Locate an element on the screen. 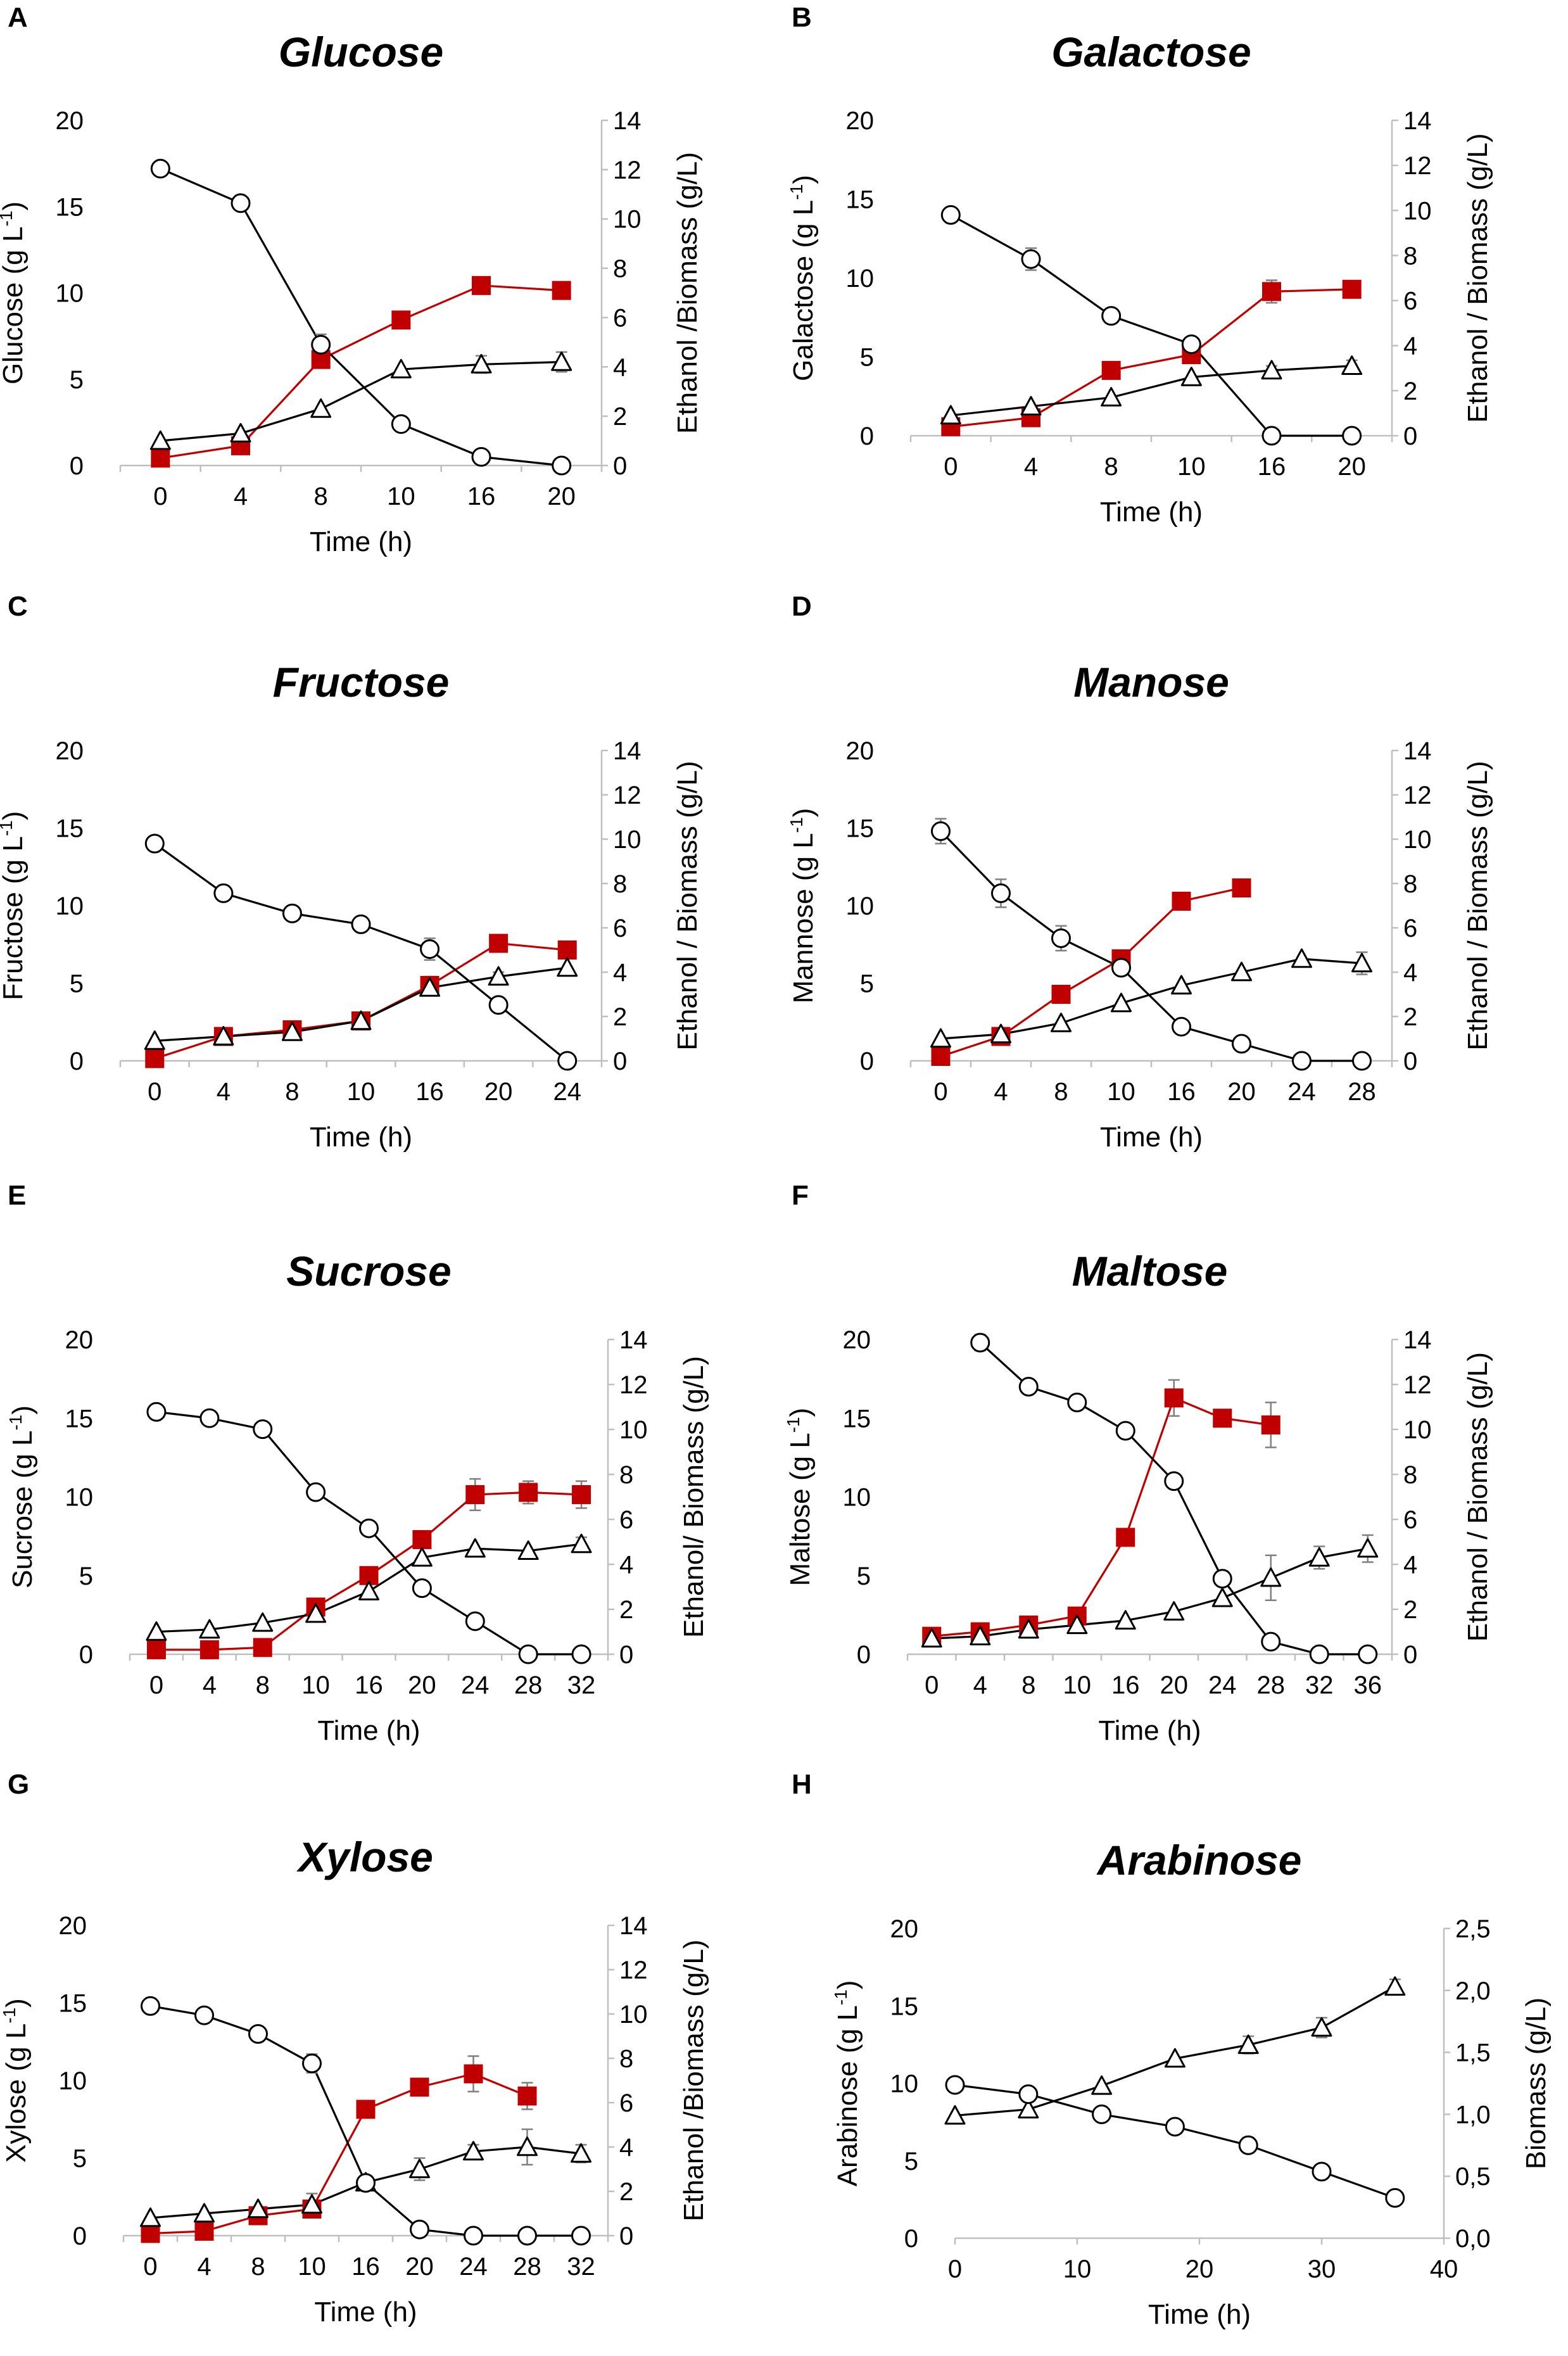 Image resolution: width=1568 pixels, height=2356 pixels. x-tick-label: 10 is located at coordinates (1191, 467).